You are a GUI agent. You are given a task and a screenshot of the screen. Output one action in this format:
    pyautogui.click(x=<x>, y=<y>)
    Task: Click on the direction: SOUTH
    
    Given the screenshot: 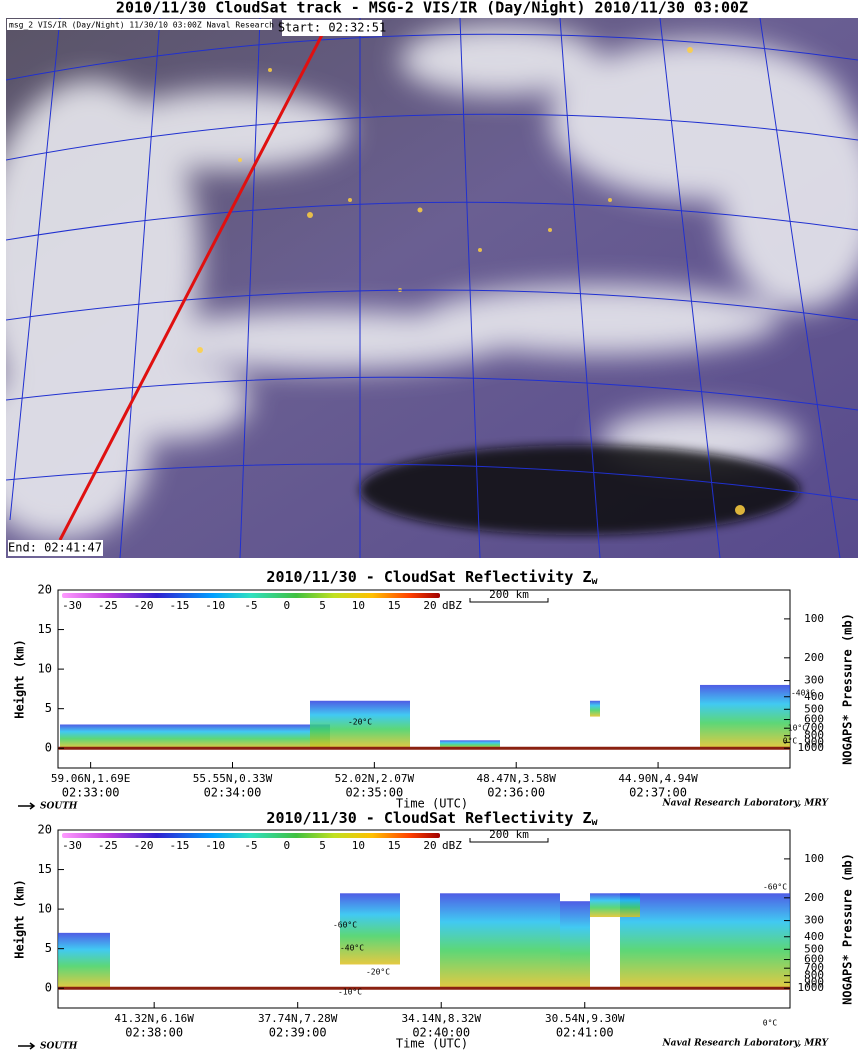 What is the action you would take?
    pyautogui.click(x=59, y=807)
    